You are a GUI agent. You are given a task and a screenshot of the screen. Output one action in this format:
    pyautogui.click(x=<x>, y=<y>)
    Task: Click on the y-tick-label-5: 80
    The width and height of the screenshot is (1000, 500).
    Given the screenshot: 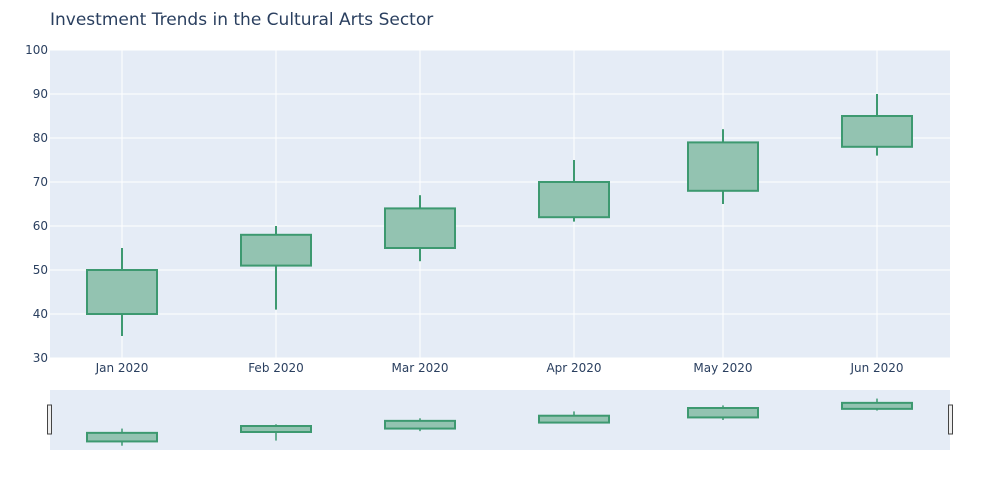 What is the action you would take?
    pyautogui.click(x=40, y=138)
    